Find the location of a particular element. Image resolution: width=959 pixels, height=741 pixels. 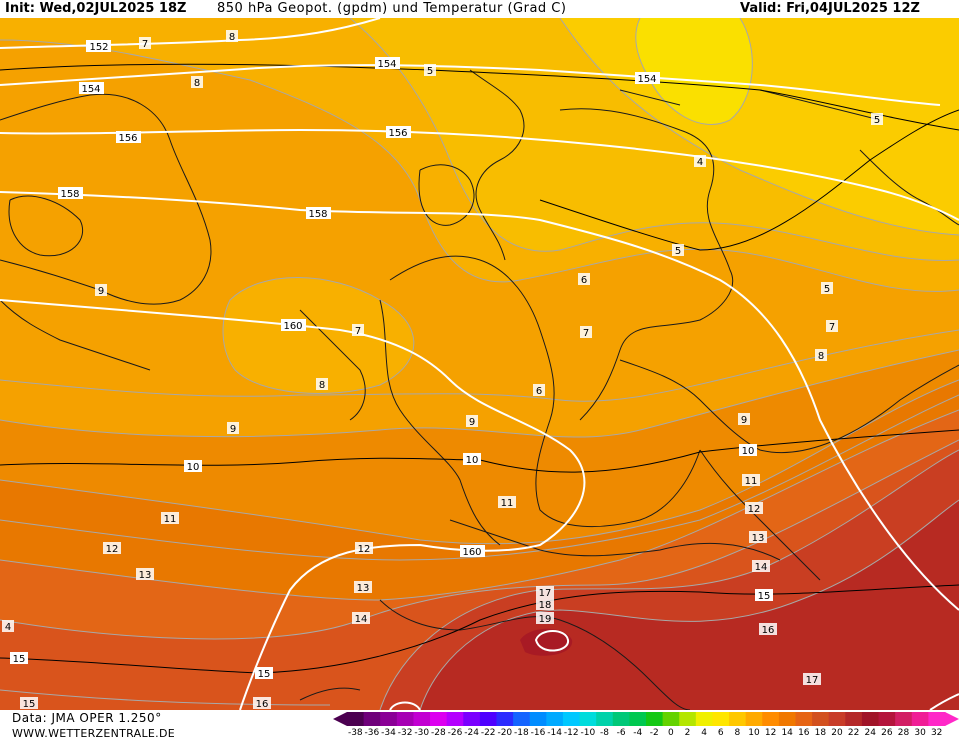

temp-label: 4 is located at coordinates (700, 161).